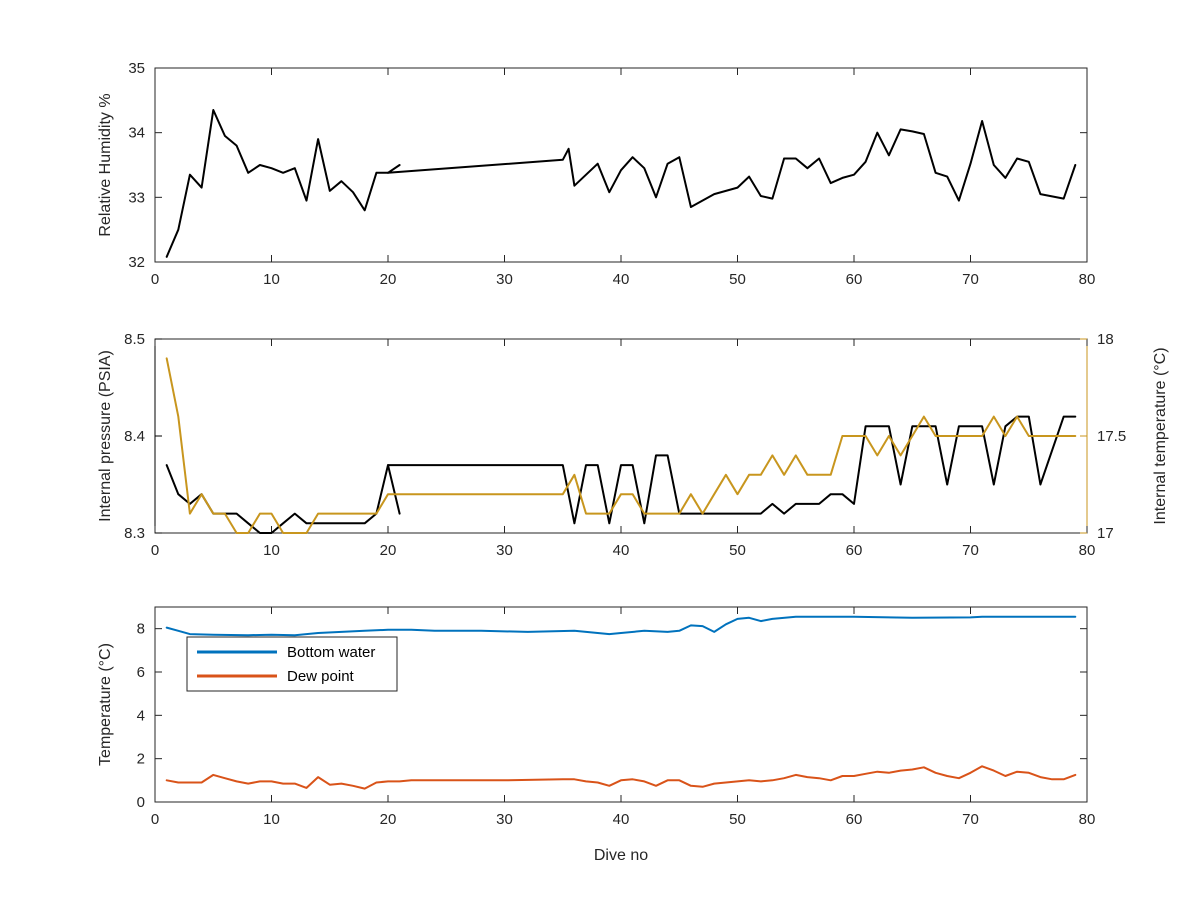  Describe the element at coordinates (134, 339) in the screenshot. I see `y-tick-label: 8.5` at that location.